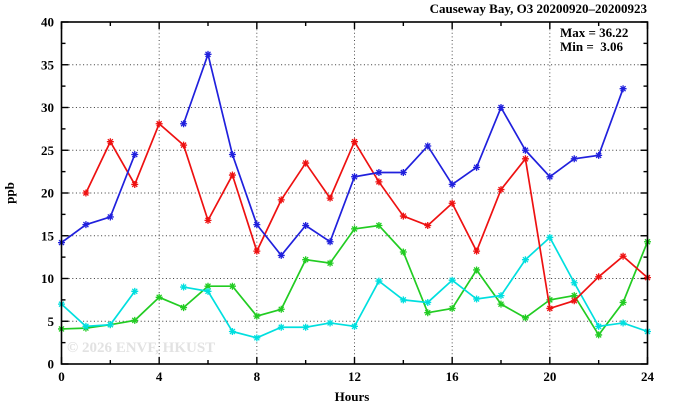 The height and width of the screenshot is (409, 674). What do you see at coordinates (141, 348) in the screenshot?
I see `watermark: © 2026 ENVF, HKUST` at bounding box center [141, 348].